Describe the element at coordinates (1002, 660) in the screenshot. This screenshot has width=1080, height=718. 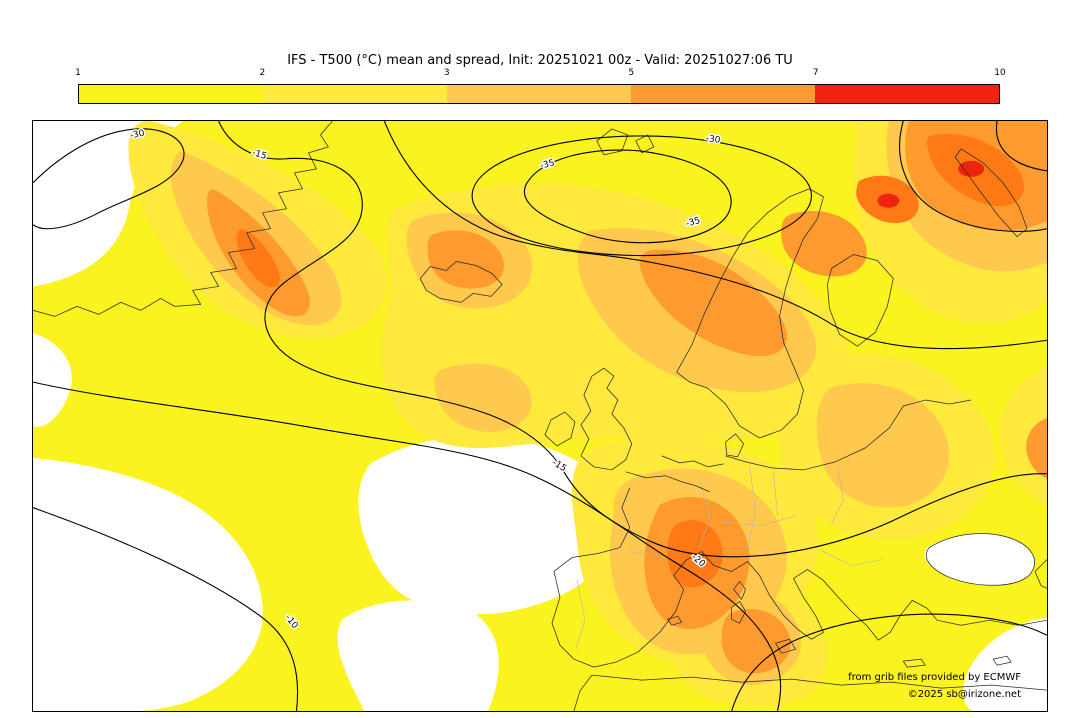
I see `cyprus-coastline` at that location.